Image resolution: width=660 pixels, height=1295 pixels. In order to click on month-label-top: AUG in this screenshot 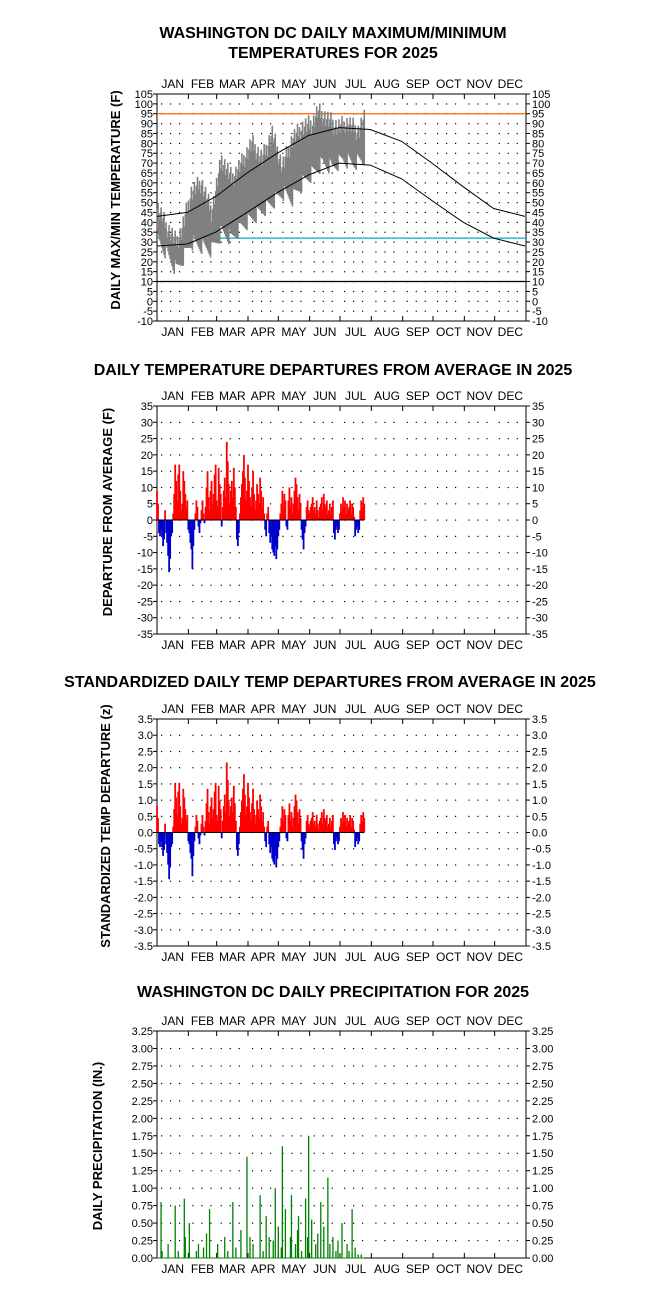, I will do `click(387, 396)`.